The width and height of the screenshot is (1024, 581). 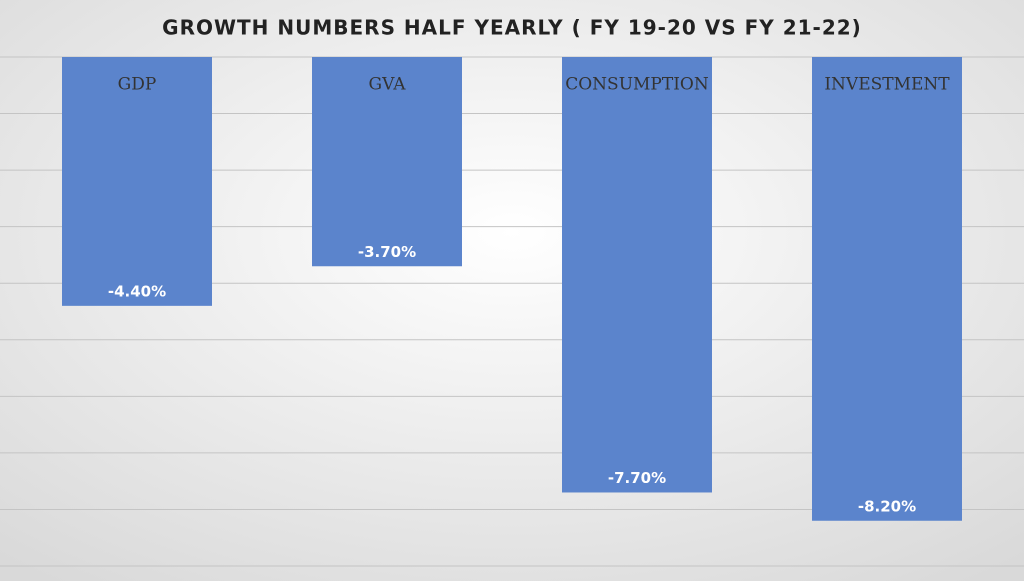 I want to click on category-label: CONSUMPTION, so click(x=637, y=85).